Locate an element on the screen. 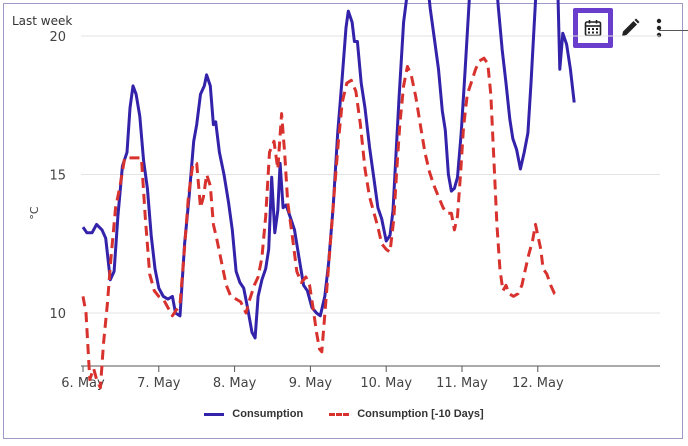 Image resolution: width=688 pixels, height=446 pixels. panel-toolbar is located at coordinates (622, 28).